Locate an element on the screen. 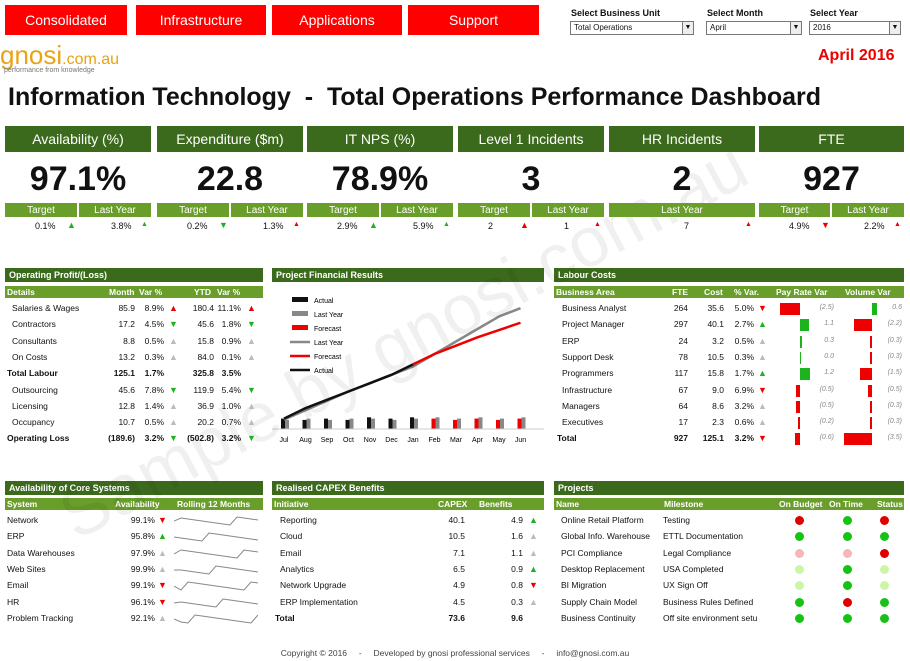  av-row-system: Data Warehouses is located at coordinates (41, 552).